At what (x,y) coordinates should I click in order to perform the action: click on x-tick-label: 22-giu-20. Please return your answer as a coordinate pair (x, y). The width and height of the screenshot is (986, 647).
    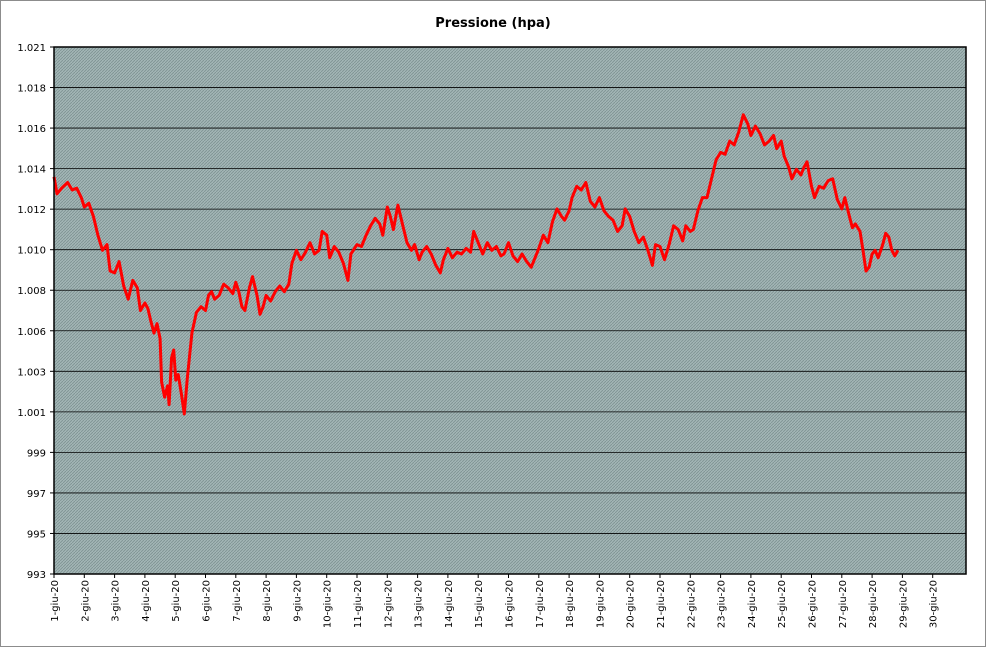
    Looking at the image, I should click on (691, 604).